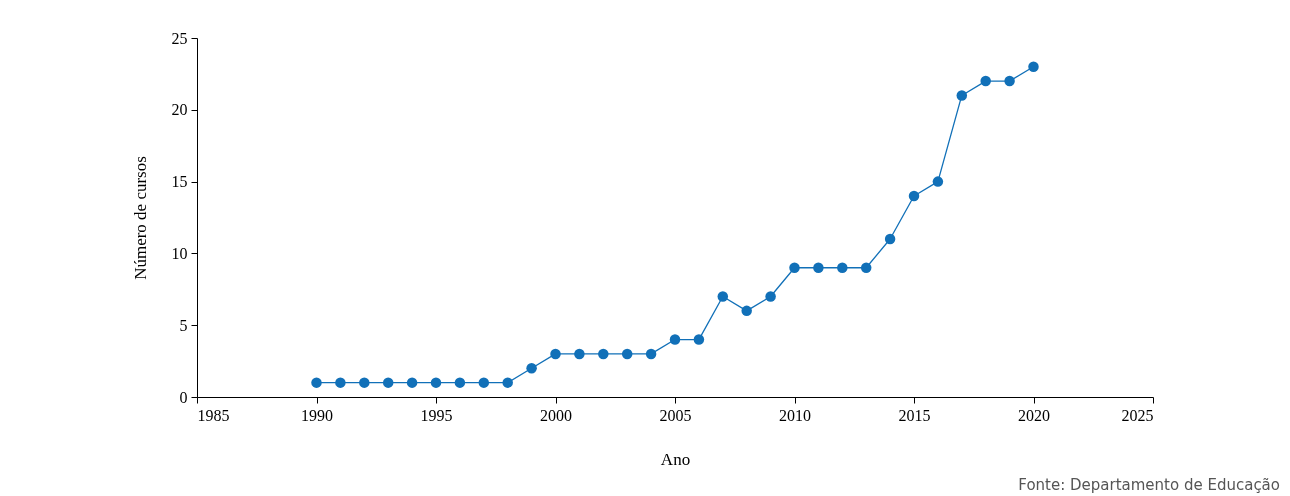  I want to click on y-tick-label: 25, so click(179, 38).